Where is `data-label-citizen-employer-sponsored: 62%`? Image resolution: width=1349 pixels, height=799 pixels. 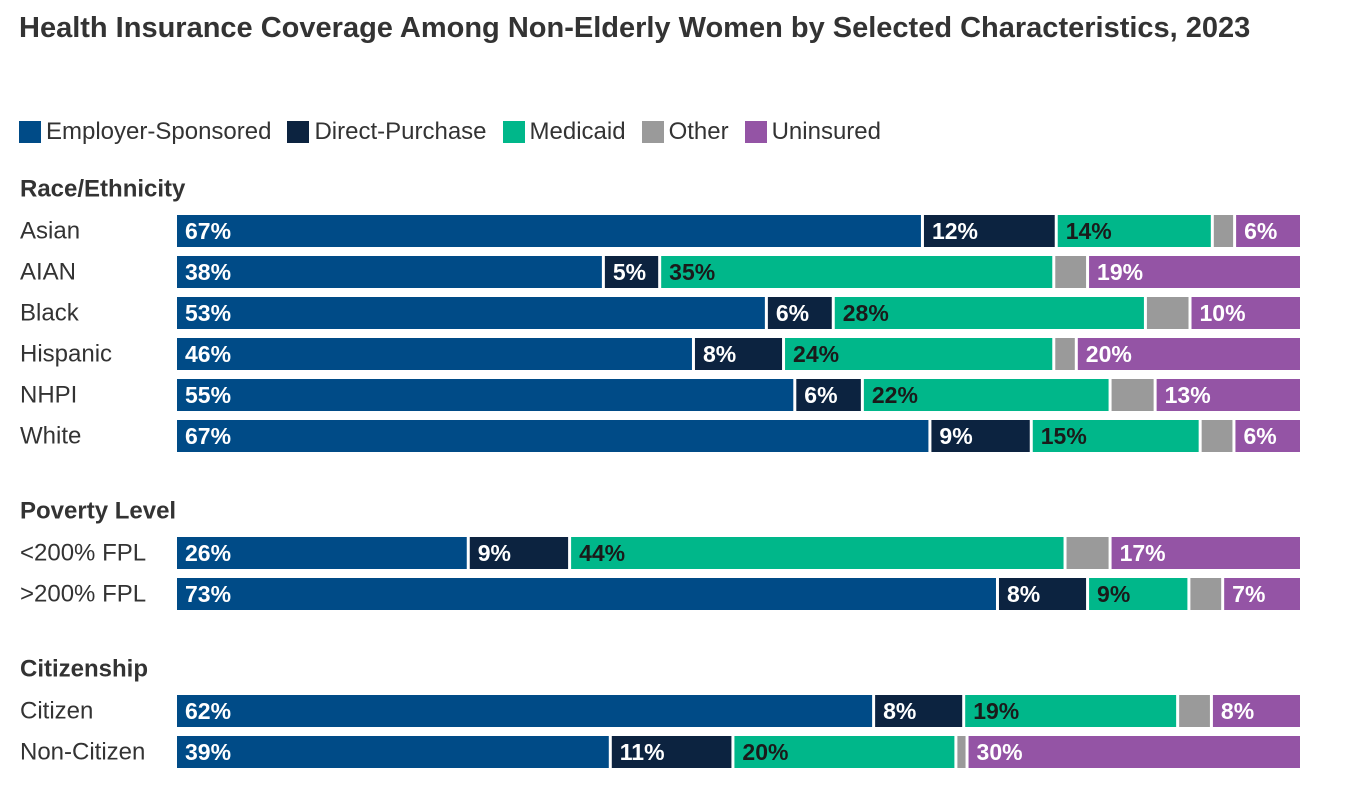 data-label-citizen-employer-sponsored: 62% is located at coordinates (208, 711).